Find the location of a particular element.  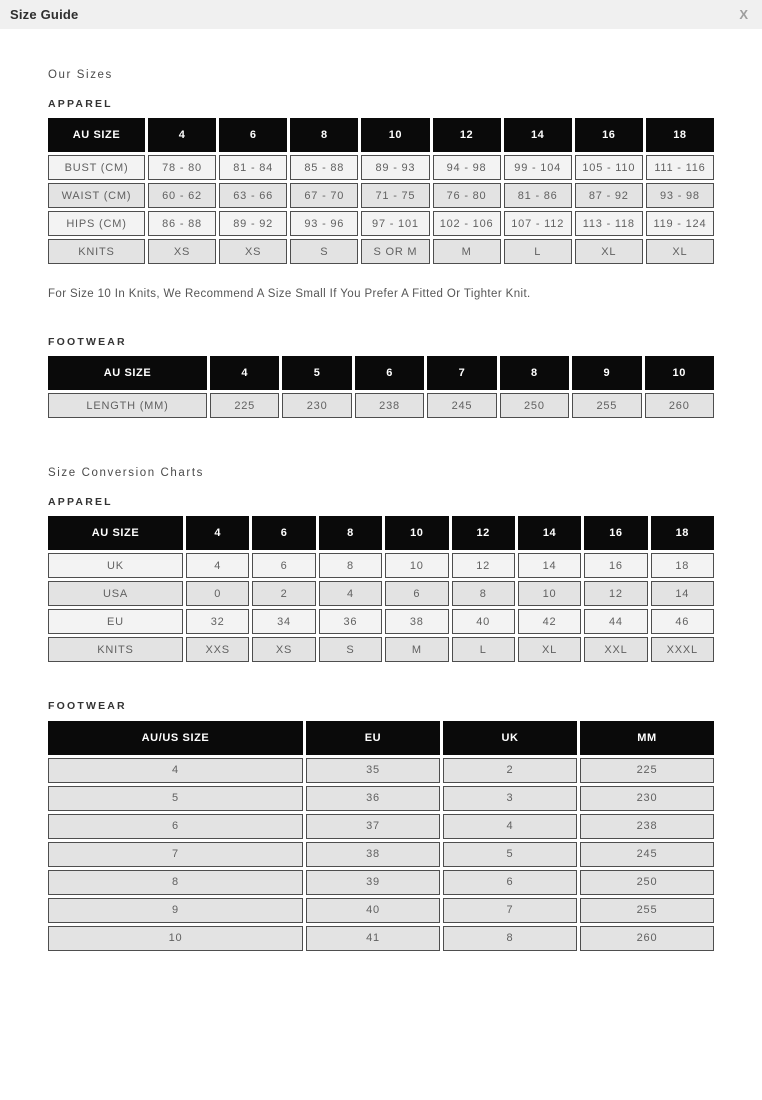

table-cell: XL is located at coordinates (608, 251).